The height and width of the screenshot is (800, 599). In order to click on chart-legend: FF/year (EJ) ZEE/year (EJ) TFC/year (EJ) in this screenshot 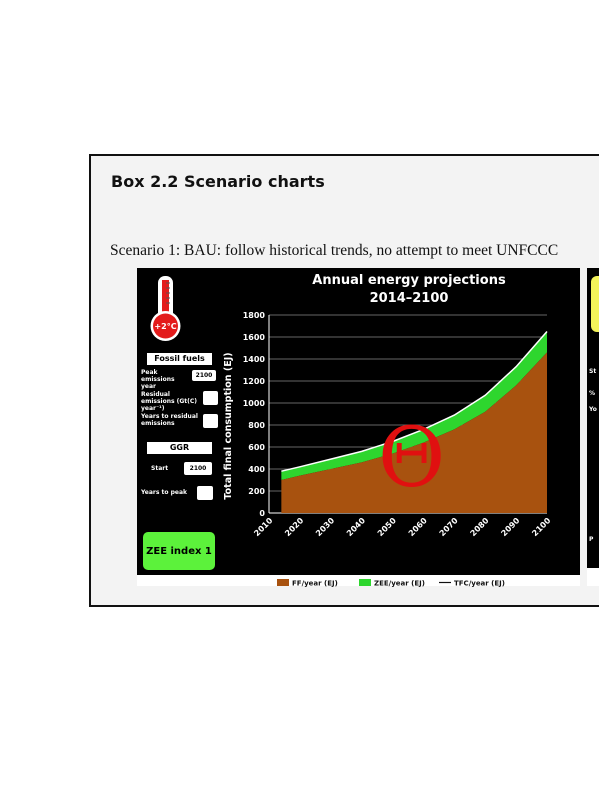, I will do `click(358, 581)`.